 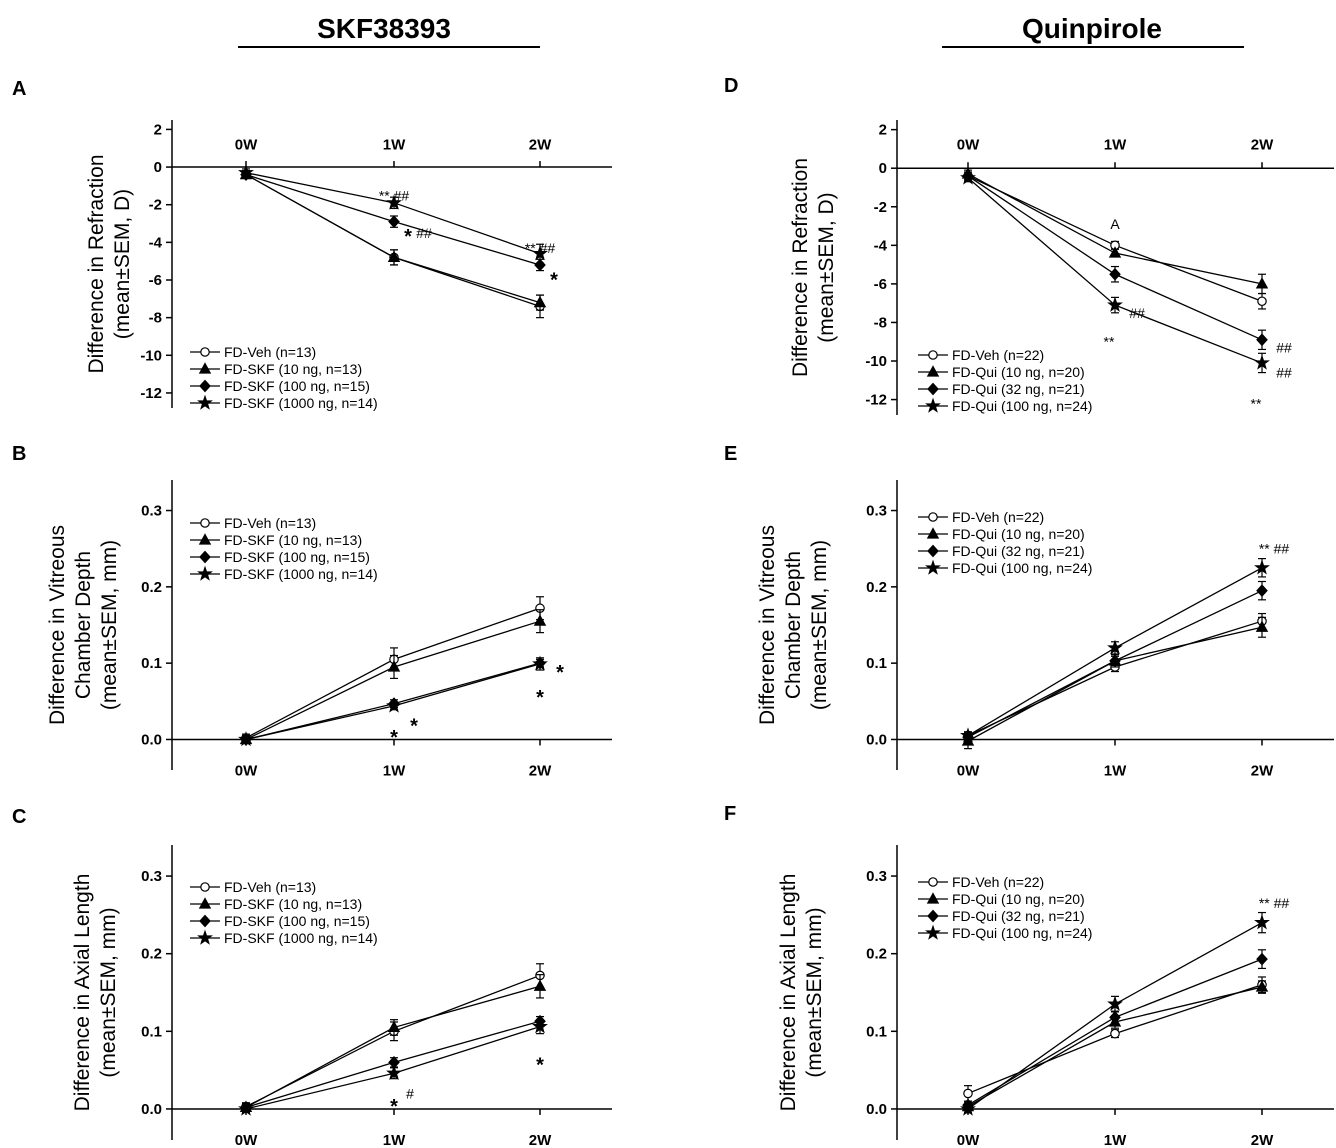 What do you see at coordinates (998, 355) in the screenshot?
I see `legend-entry: FD-Veh (n=22)` at bounding box center [998, 355].